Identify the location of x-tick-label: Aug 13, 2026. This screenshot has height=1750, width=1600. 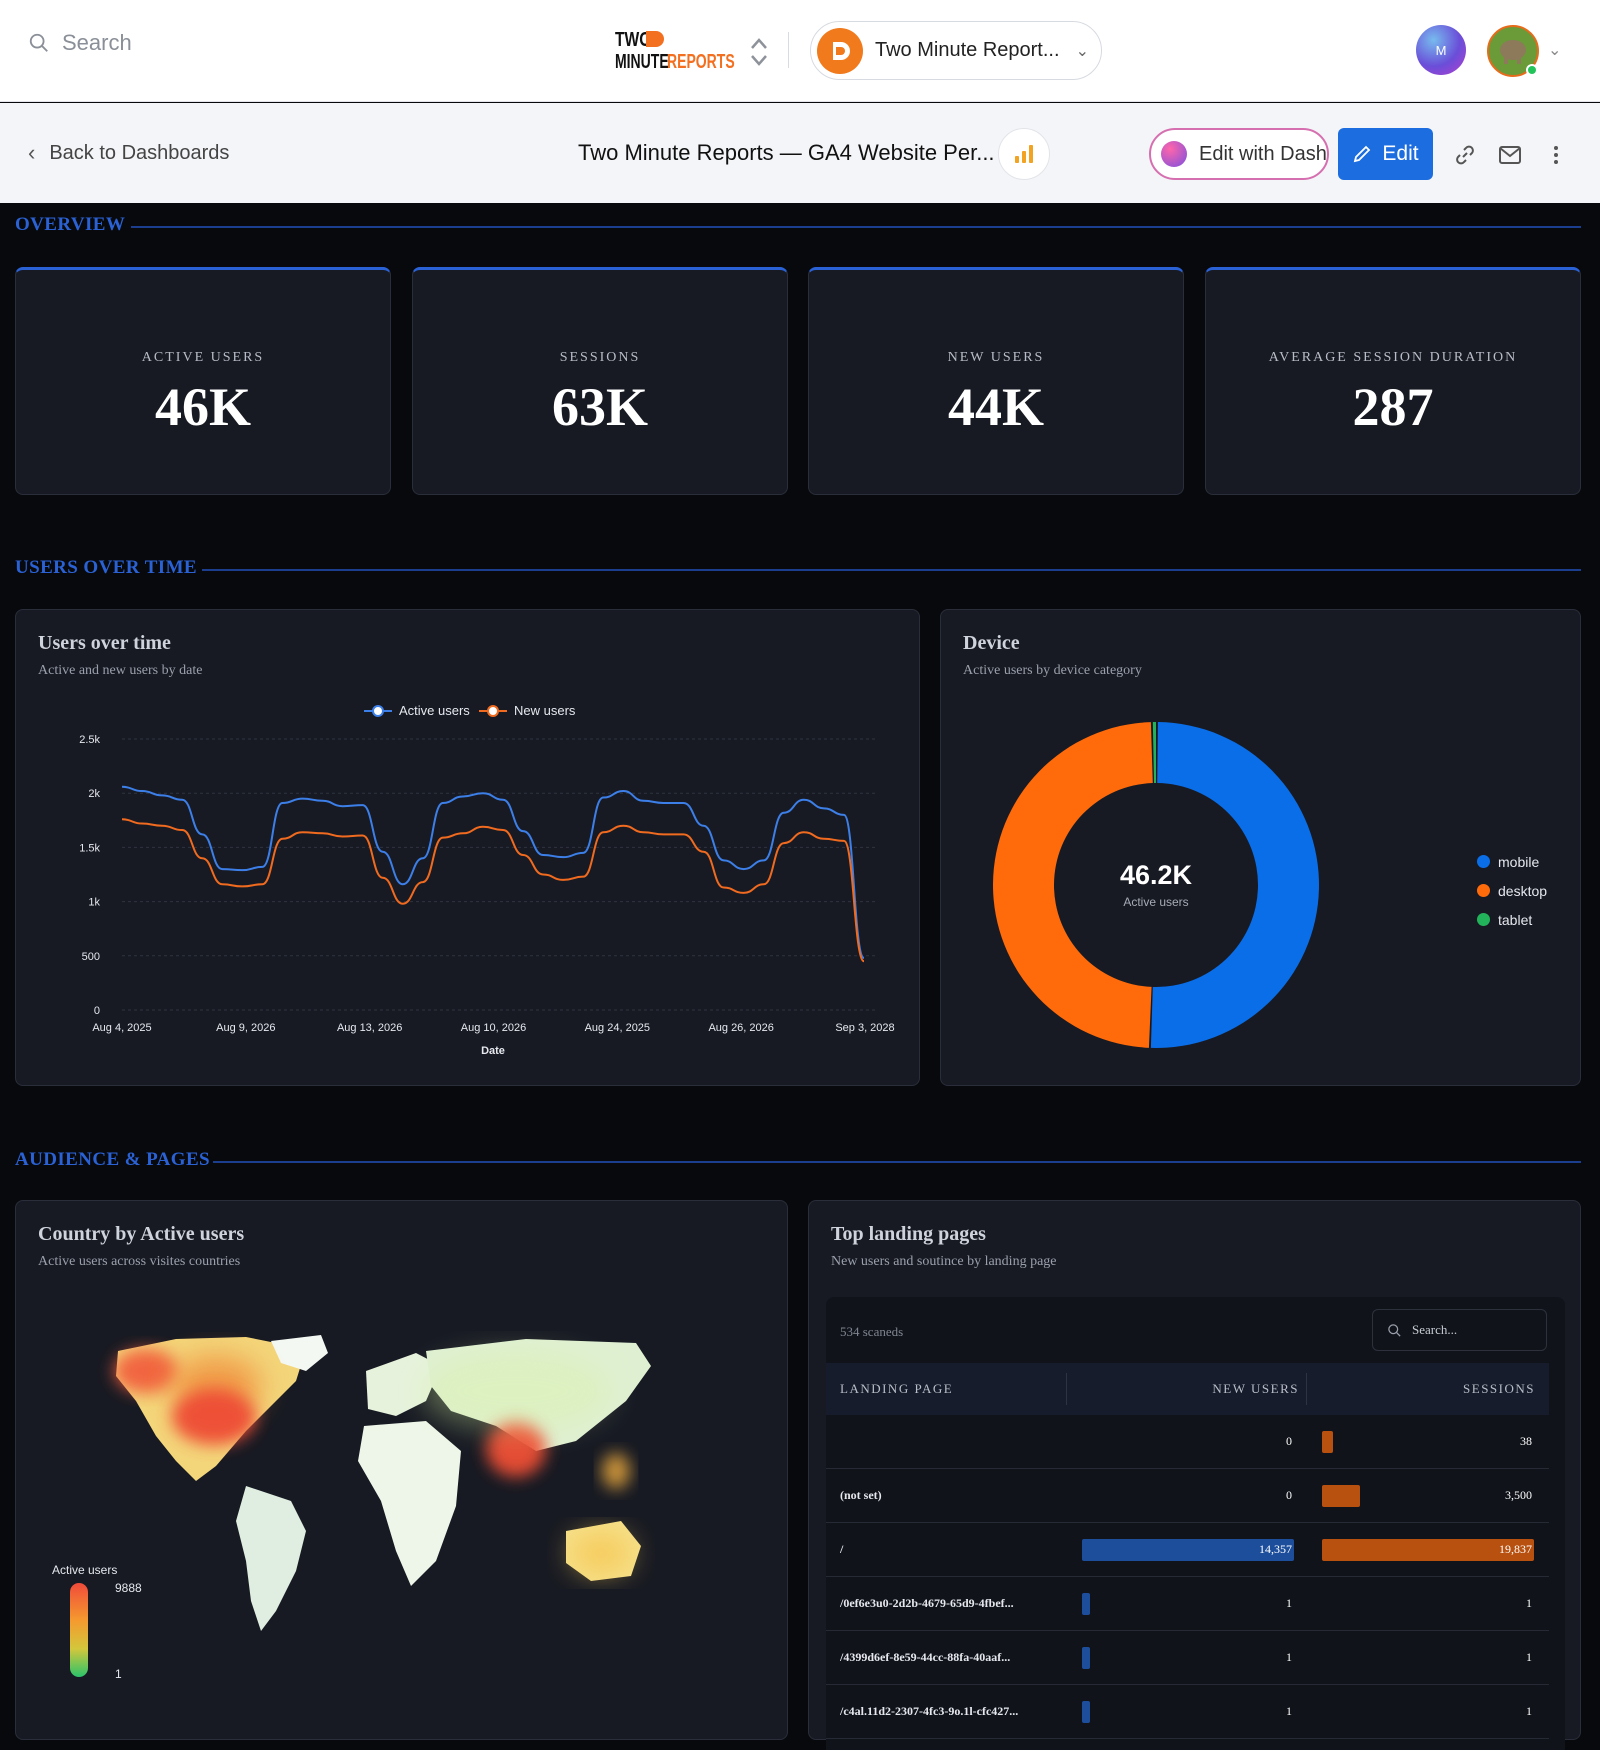
(369, 1028).